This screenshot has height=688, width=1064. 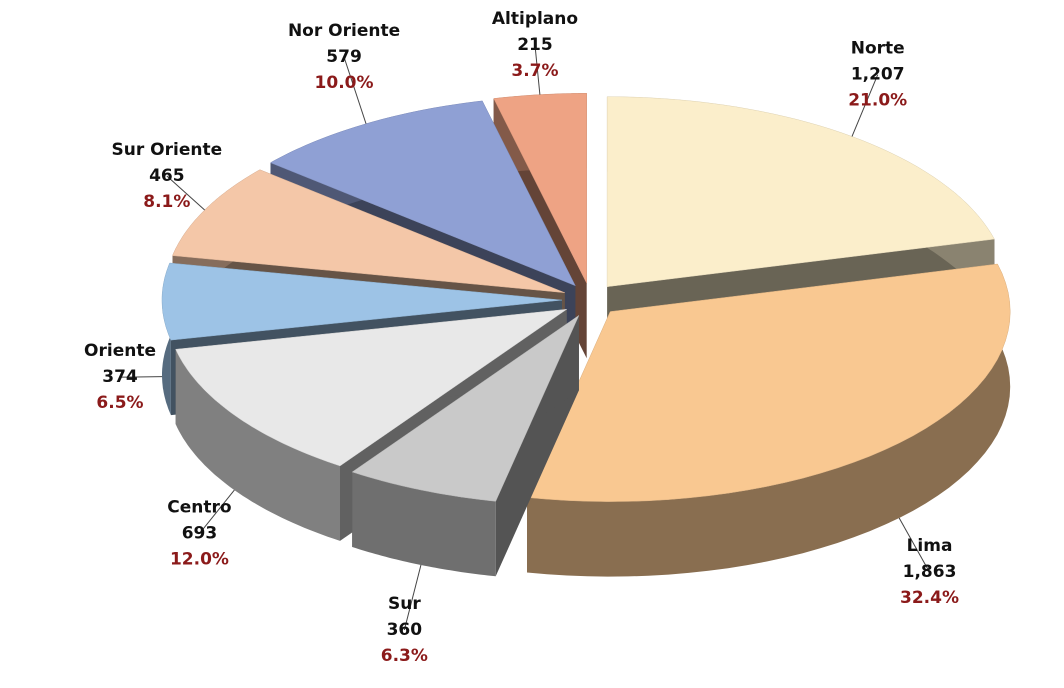 What do you see at coordinates (119, 403) in the screenshot?
I see `label-percent: 6.5%` at bounding box center [119, 403].